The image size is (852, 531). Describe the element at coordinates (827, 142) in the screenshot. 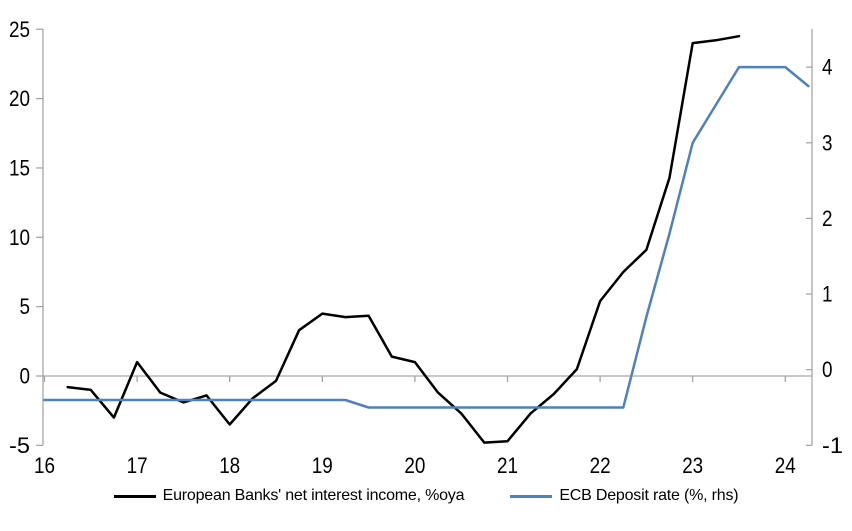

I see `axis-tick-label: 3` at that location.